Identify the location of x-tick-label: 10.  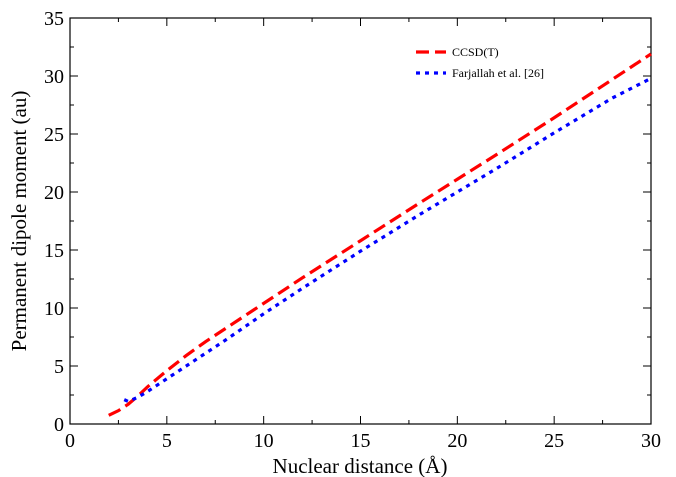
(264, 441).